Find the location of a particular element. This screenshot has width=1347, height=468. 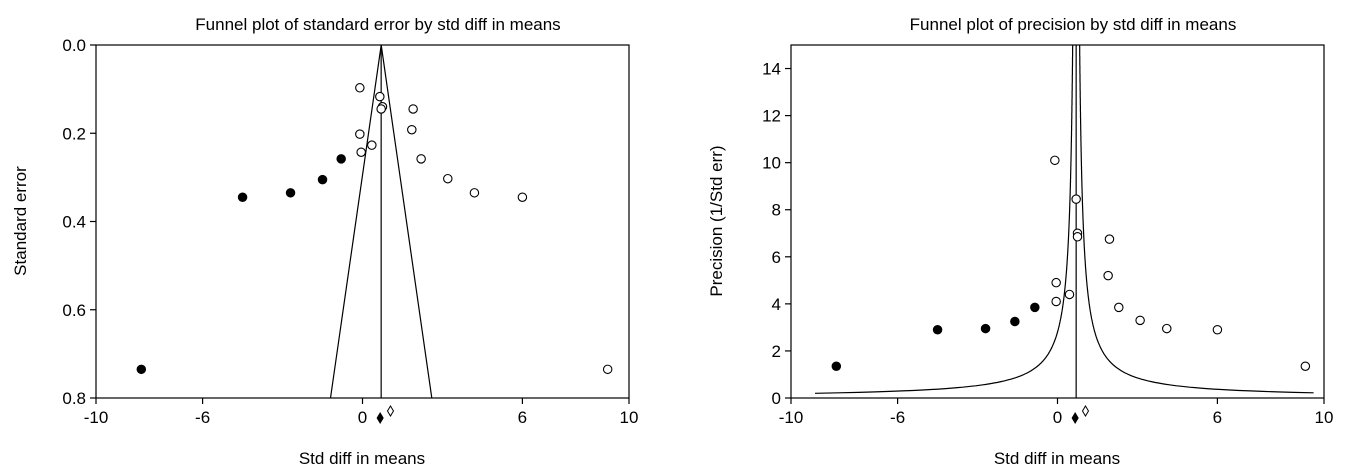

y-tick-label: 0.0 is located at coordinates (74, 45).